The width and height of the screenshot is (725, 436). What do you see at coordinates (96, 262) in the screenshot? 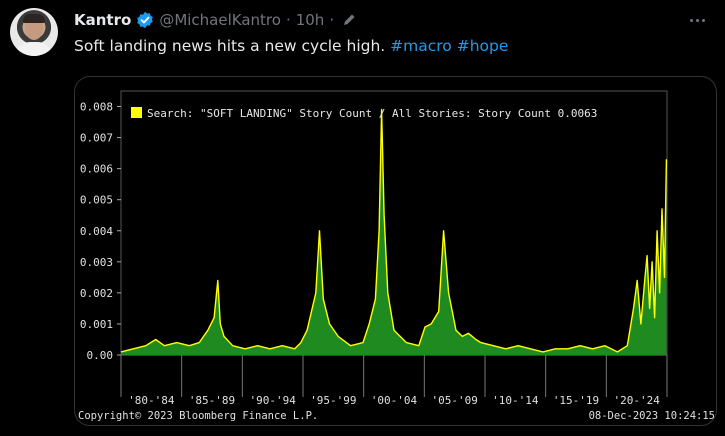
I see `y-tick-label: 0.003` at bounding box center [96, 262].